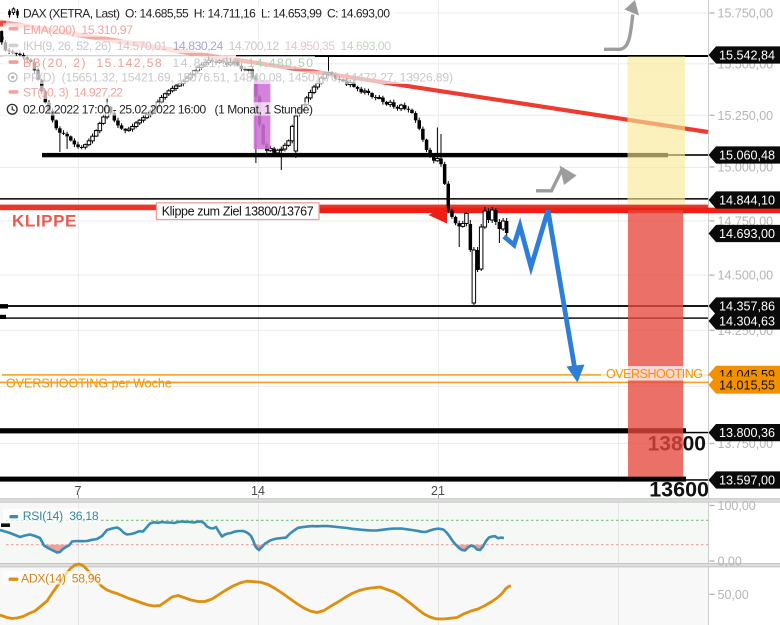 The height and width of the screenshot is (625, 780). I want to click on svg-text: OVERSHOOTING, so click(654, 374).